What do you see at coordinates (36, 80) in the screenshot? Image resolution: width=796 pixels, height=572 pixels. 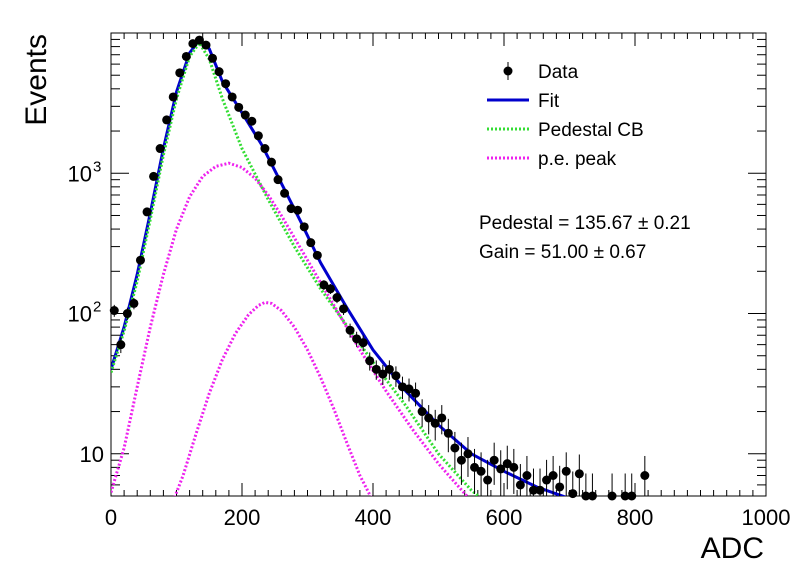 I see `y-axis-label: Events` at bounding box center [36, 80].